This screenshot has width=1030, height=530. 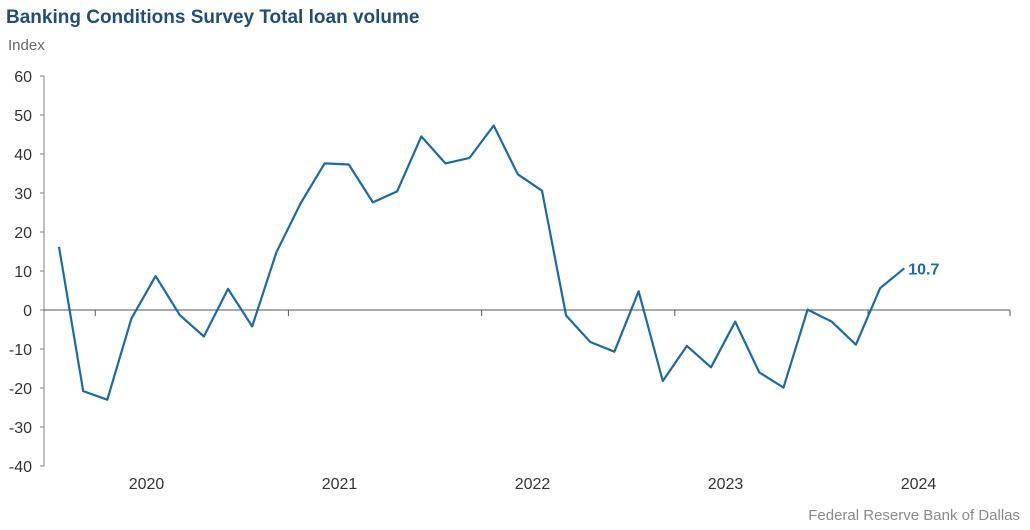 I want to click on y-tick-label: -10, so click(x=20, y=350).